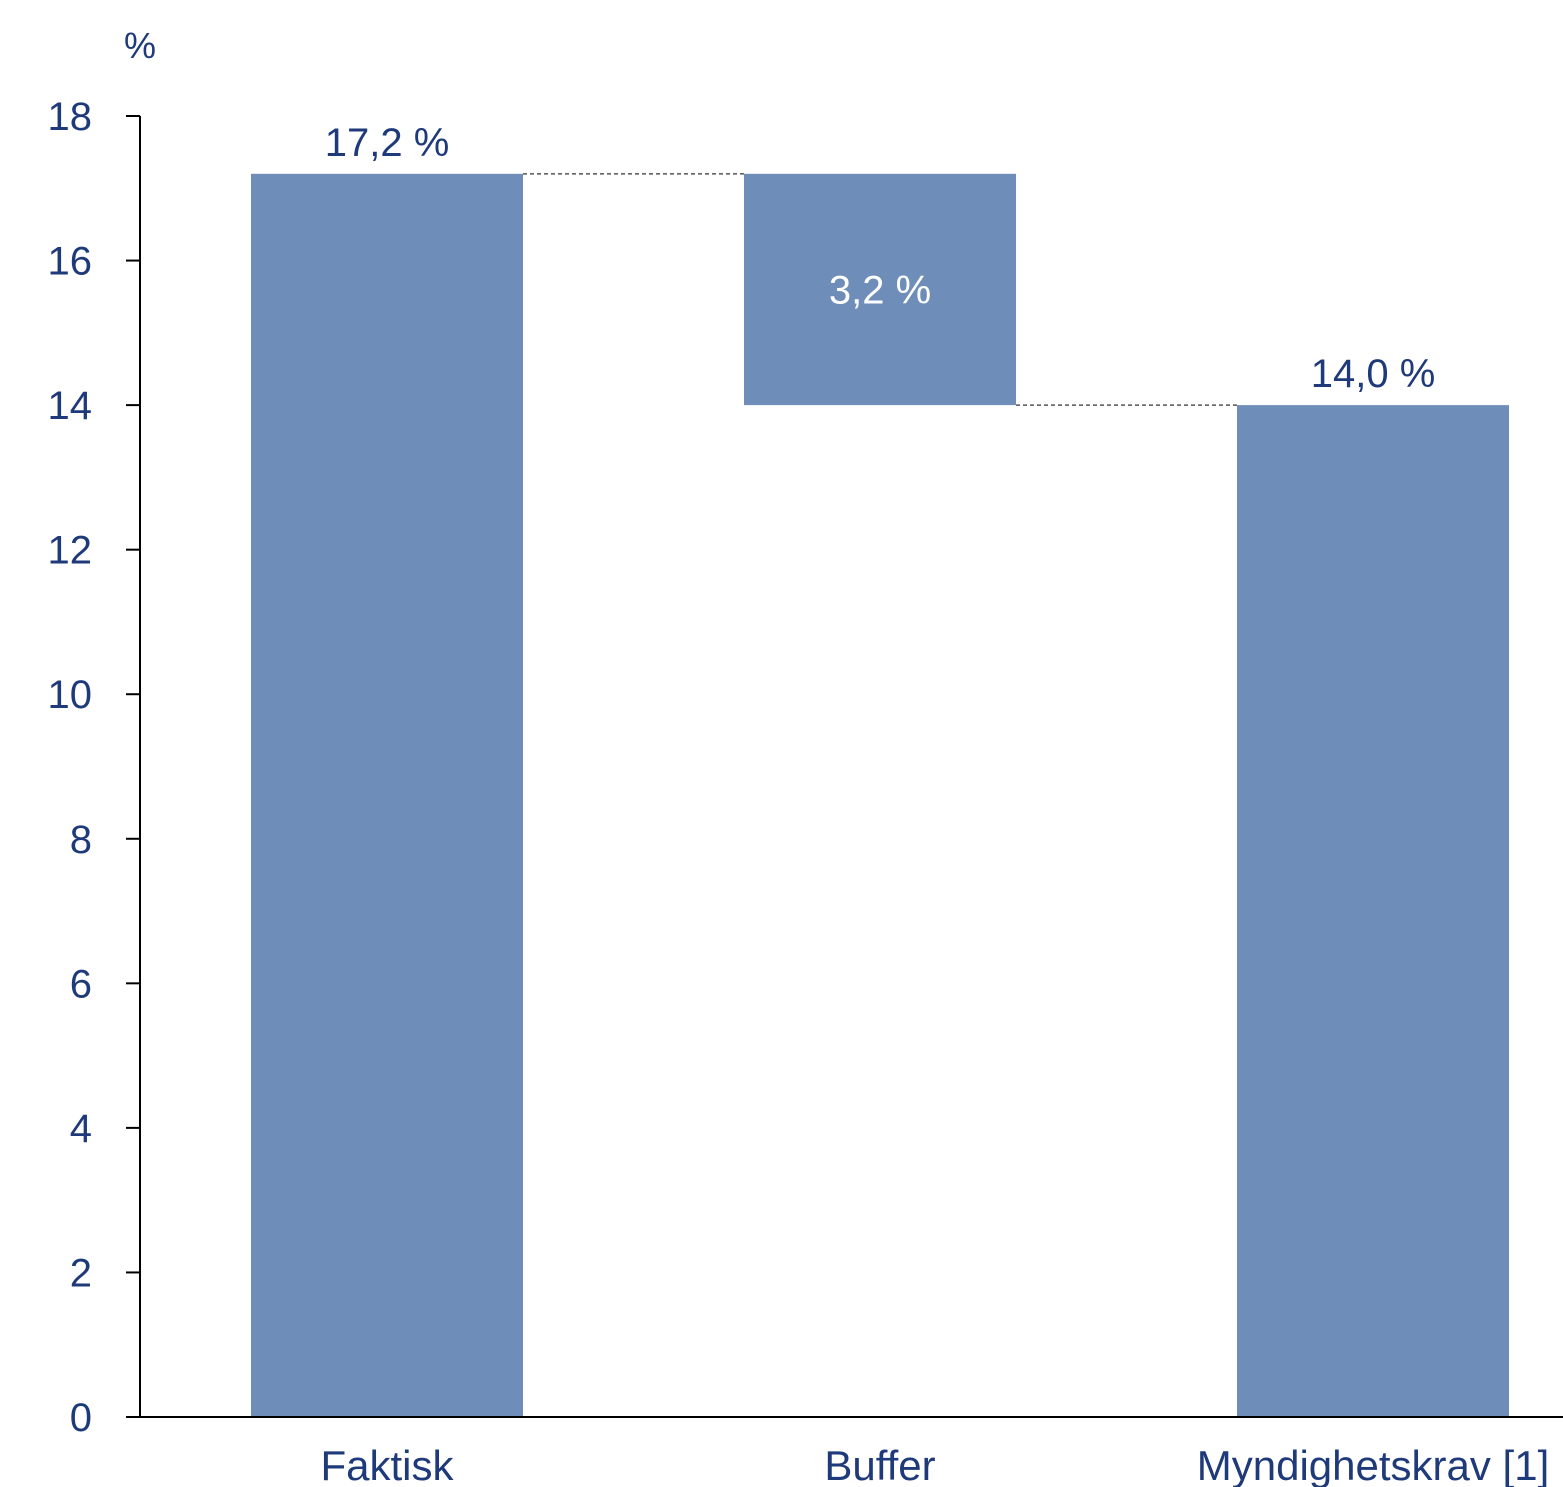 The width and height of the screenshot is (1563, 1487). What do you see at coordinates (1373, 374) in the screenshot?
I see `data-label: 14,0 %` at bounding box center [1373, 374].